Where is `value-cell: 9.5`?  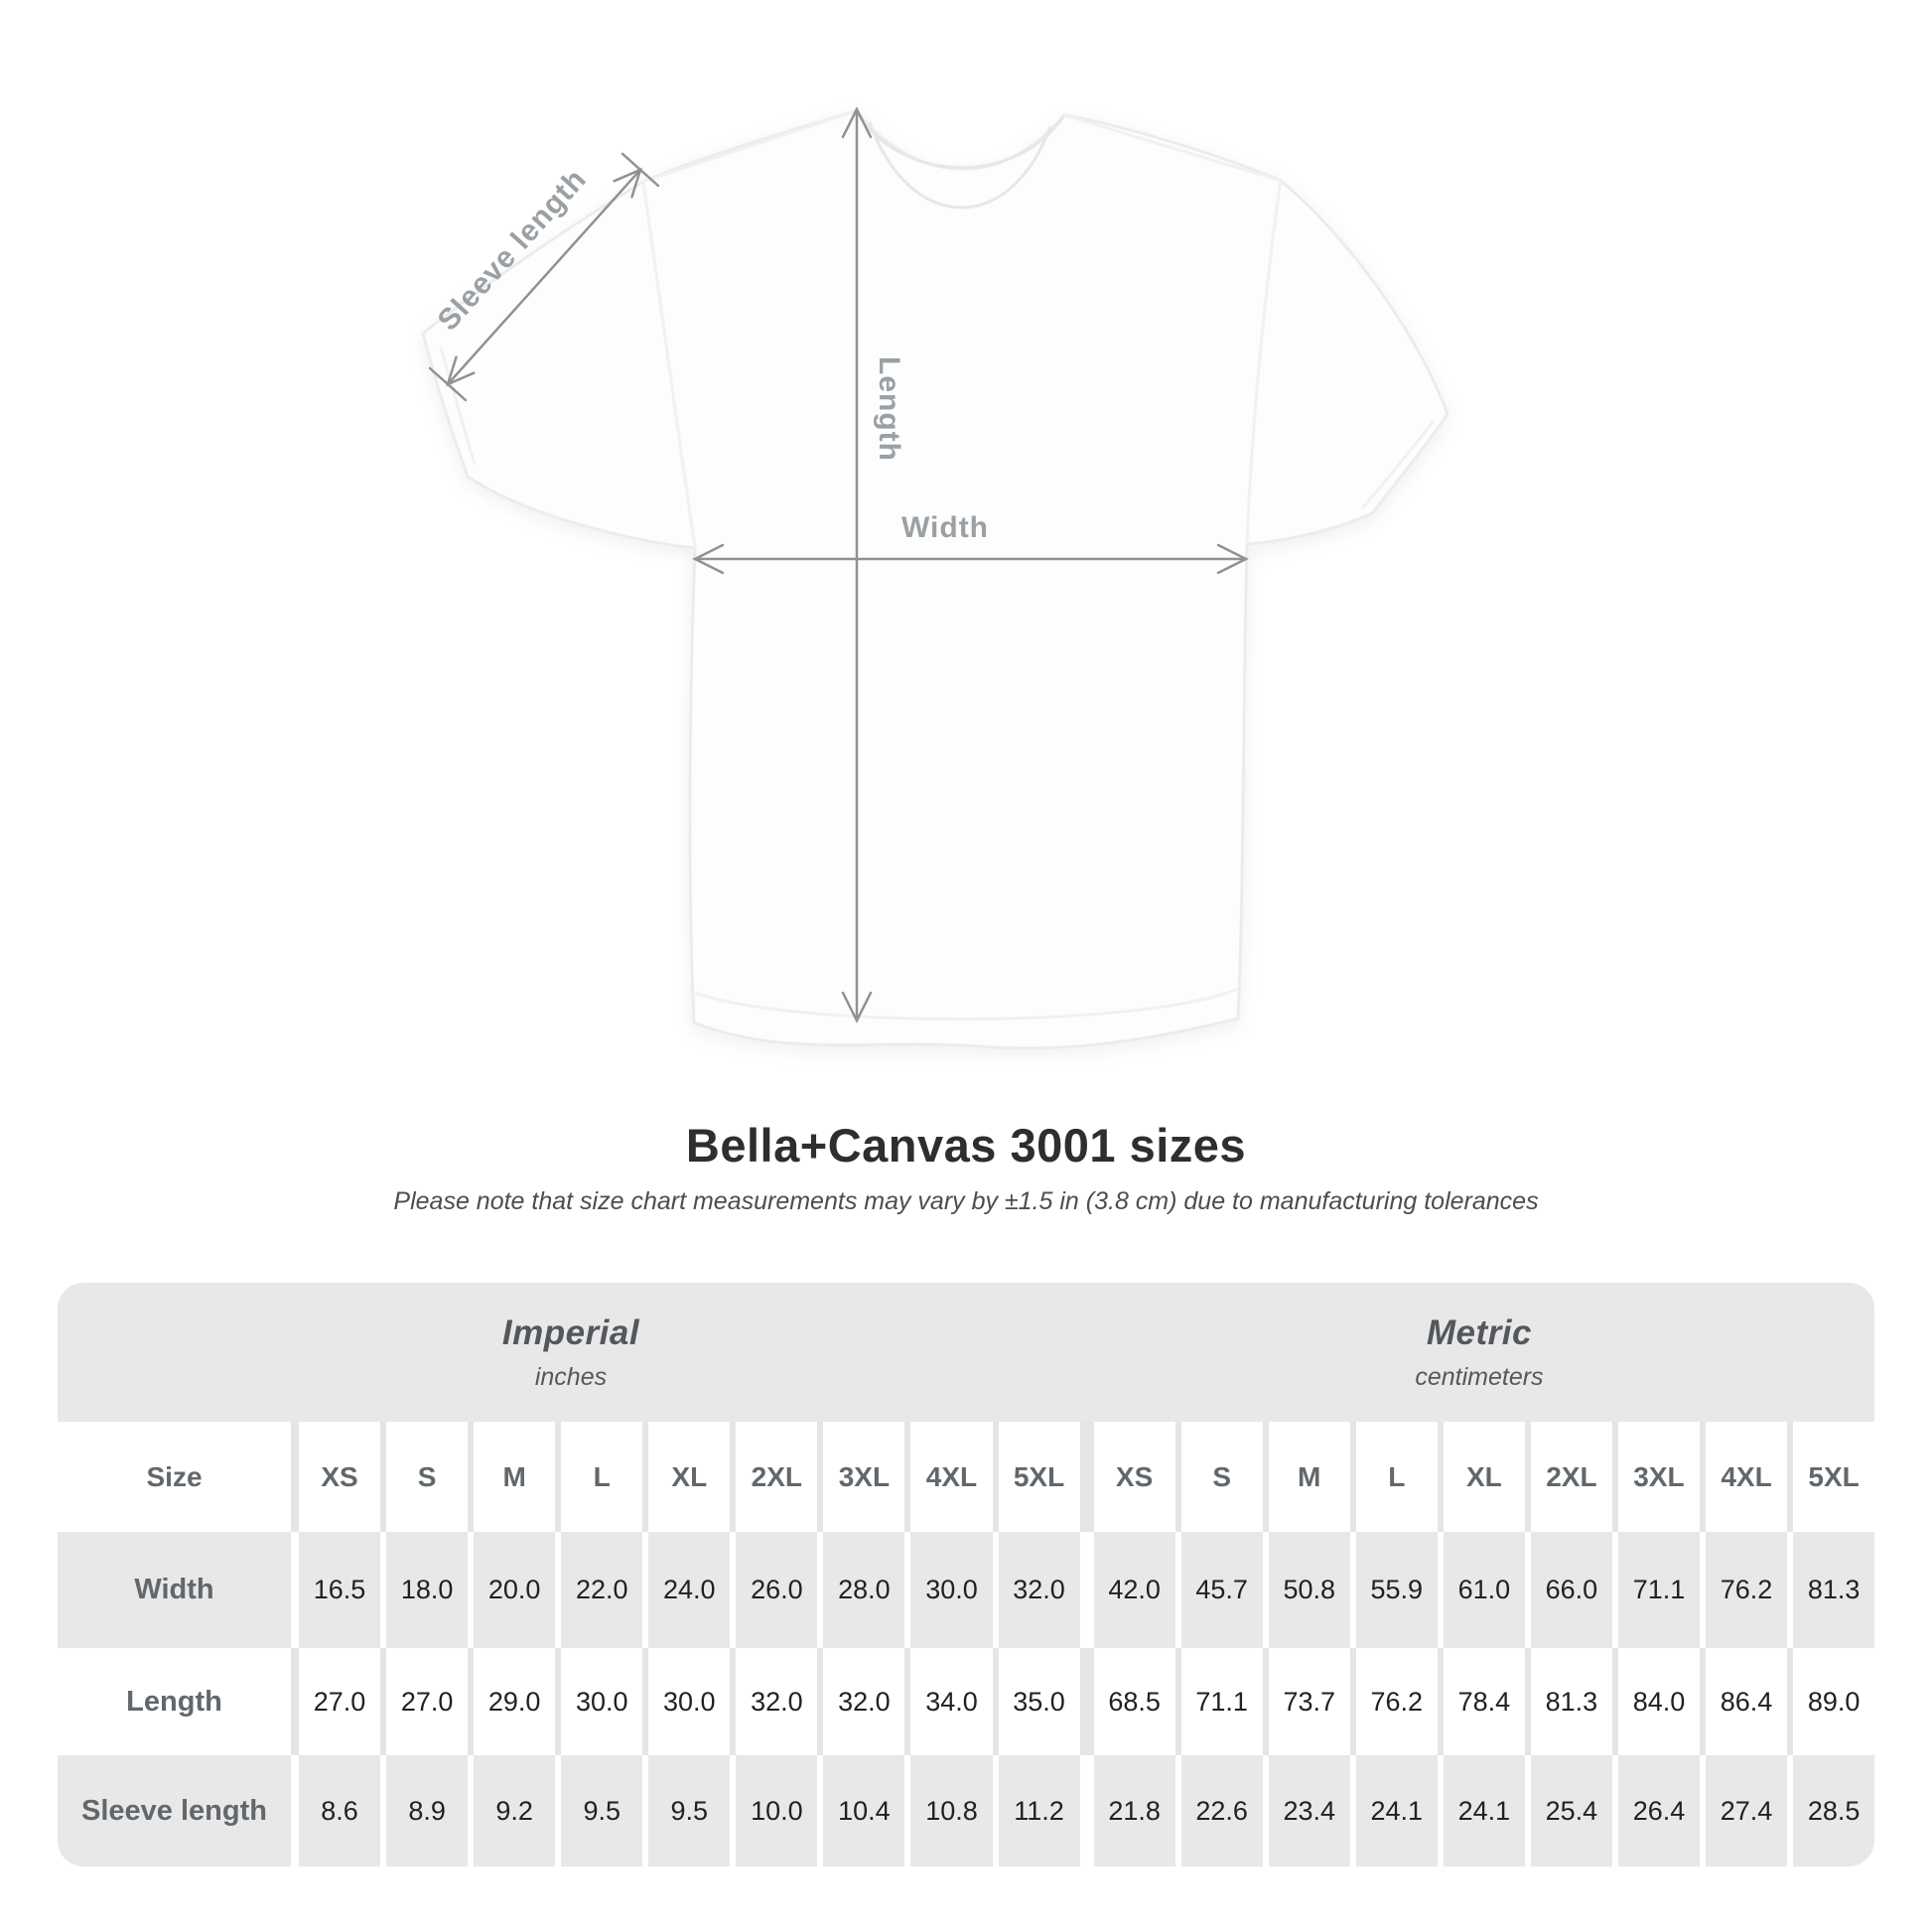
value-cell: 9.5 is located at coordinates (690, 1810).